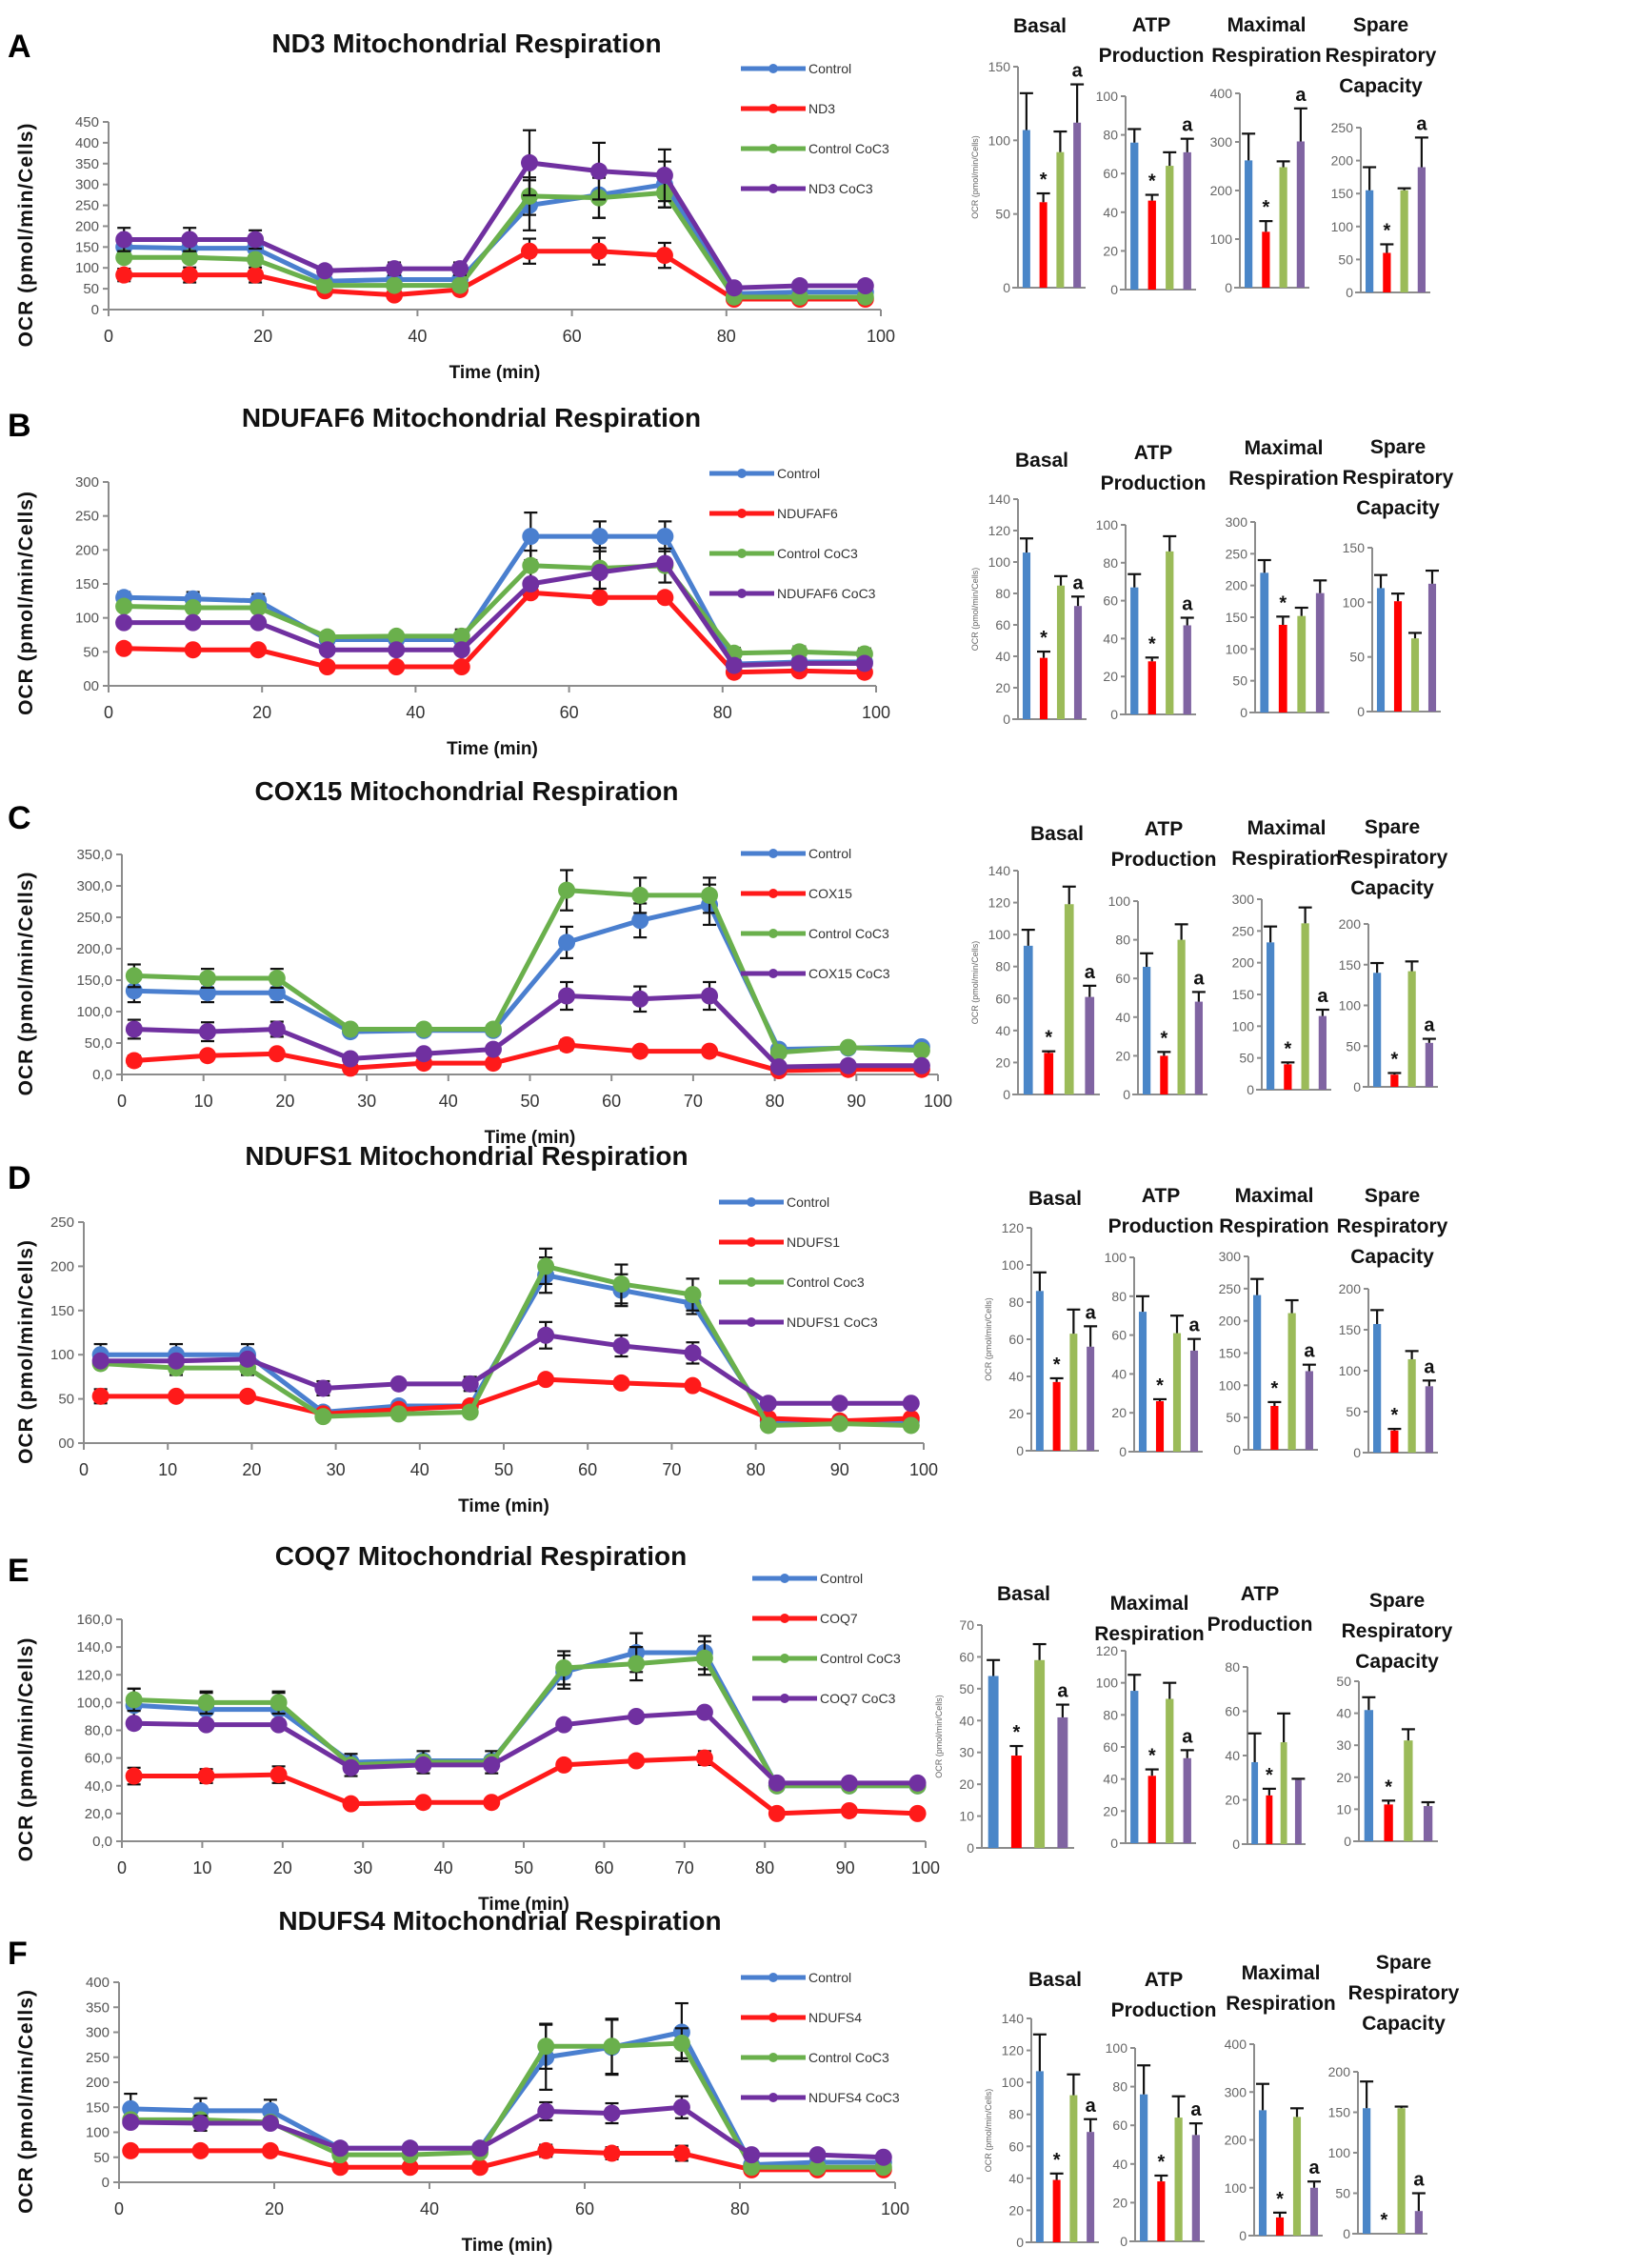 Image resolution: width=1636 pixels, height=2268 pixels. Describe the element at coordinates (815, 974) in the screenshot. I see `legend-item: COX15 CoC3` at that location.